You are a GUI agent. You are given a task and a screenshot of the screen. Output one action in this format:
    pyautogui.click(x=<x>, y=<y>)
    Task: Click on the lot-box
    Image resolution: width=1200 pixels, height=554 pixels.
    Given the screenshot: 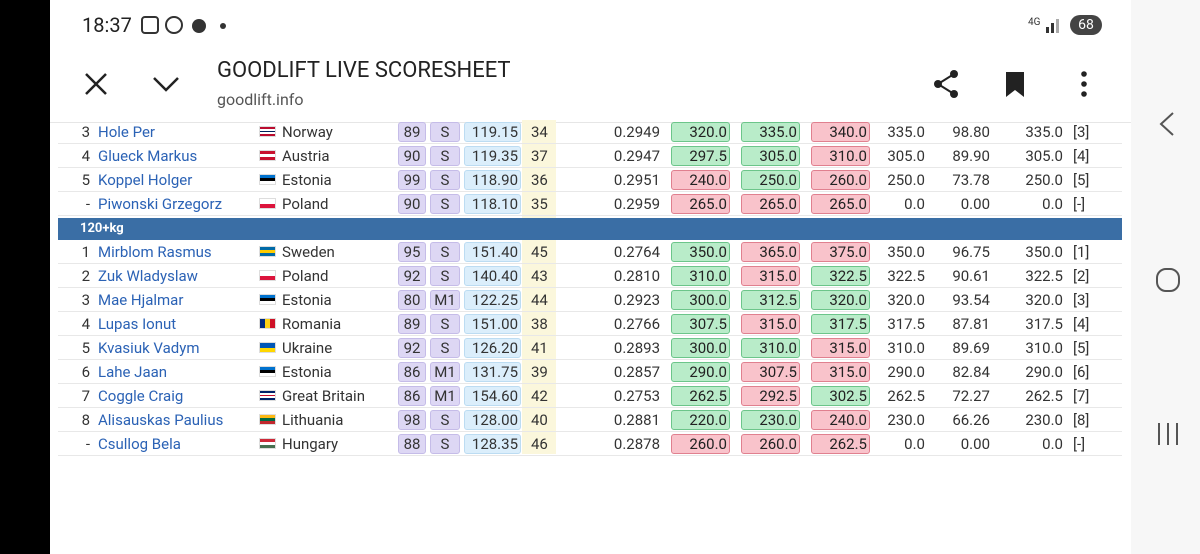 What is the action you would take?
    pyautogui.click(x=412, y=300)
    